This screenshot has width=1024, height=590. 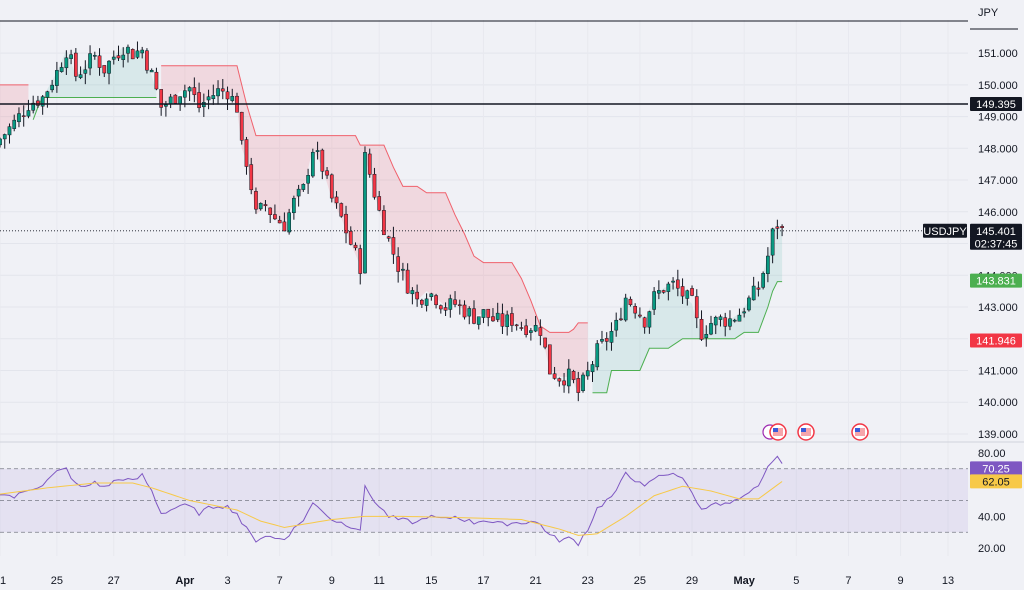 What do you see at coordinates (998, 54) in the screenshot?
I see `price-tick-label: 151.000` at bounding box center [998, 54].